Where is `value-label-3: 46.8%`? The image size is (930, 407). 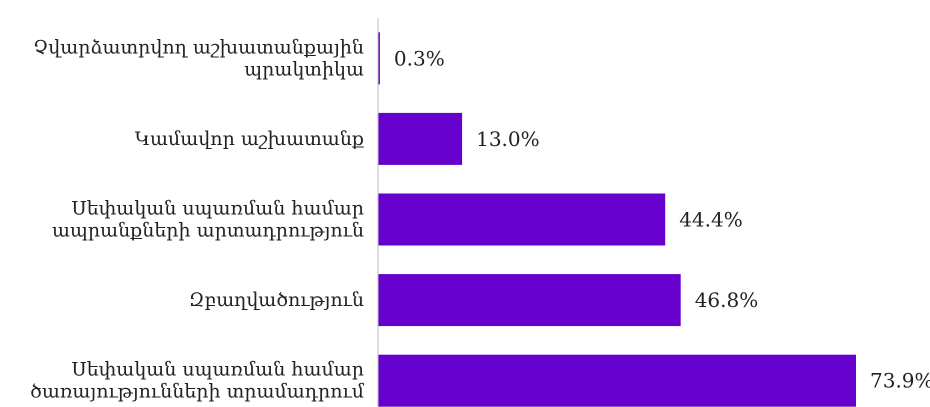 value-label-3: 46.8% is located at coordinates (727, 300).